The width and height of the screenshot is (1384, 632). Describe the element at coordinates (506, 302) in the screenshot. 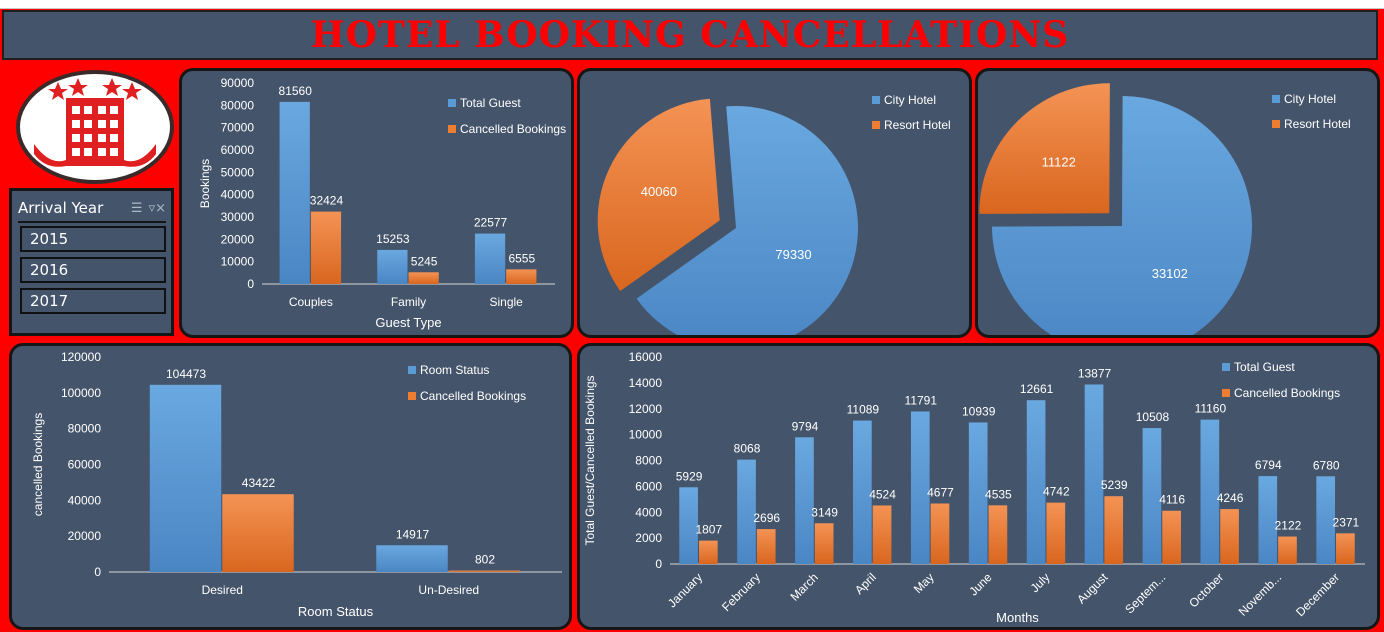

I see `x-tick-label: Single` at that location.